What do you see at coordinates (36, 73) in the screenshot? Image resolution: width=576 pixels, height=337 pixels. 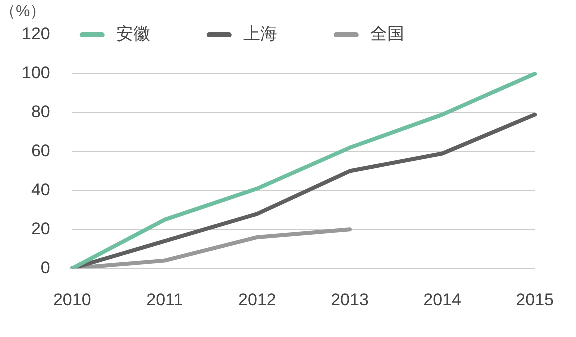 I see `y-tick-label: 100` at bounding box center [36, 73].